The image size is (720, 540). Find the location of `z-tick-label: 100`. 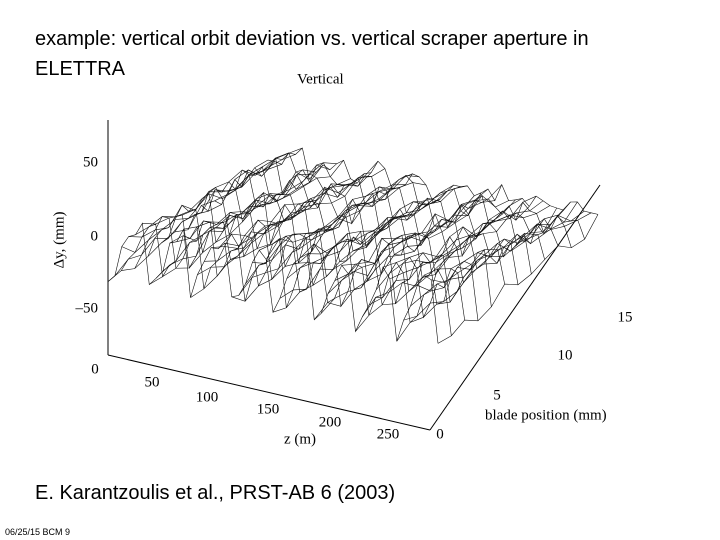

z-tick-label: 100 is located at coordinates (207, 397).